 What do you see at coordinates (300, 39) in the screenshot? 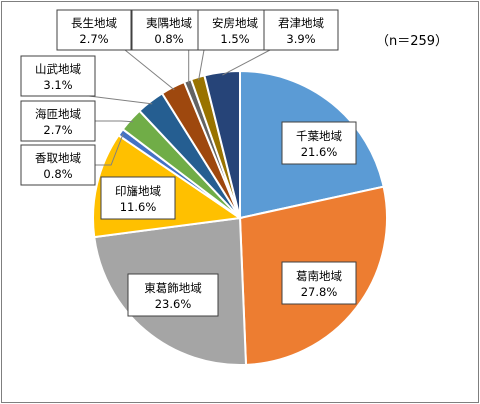
I see `slice-value-label: 3.9%` at bounding box center [300, 39].